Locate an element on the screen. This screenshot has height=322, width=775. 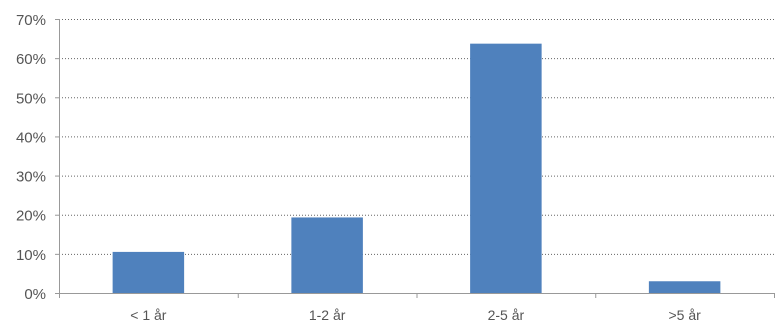
x-tick-label: 1-2 år is located at coordinates (327, 314).